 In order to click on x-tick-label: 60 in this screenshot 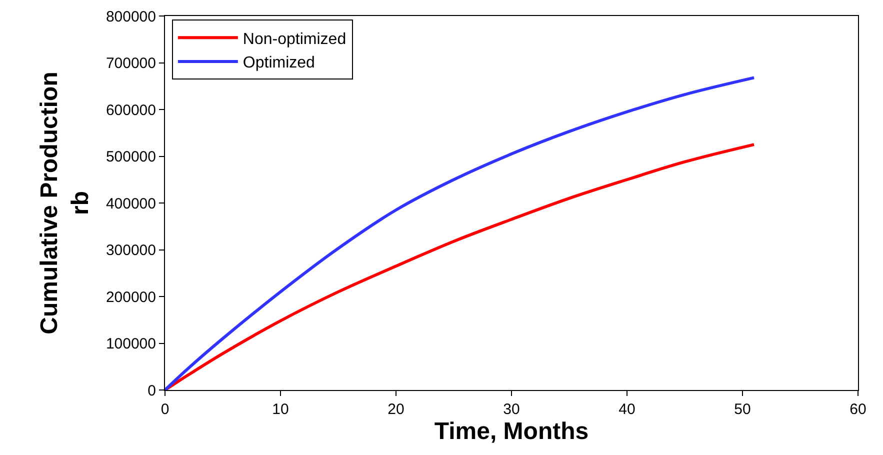, I will do `click(858, 409)`.